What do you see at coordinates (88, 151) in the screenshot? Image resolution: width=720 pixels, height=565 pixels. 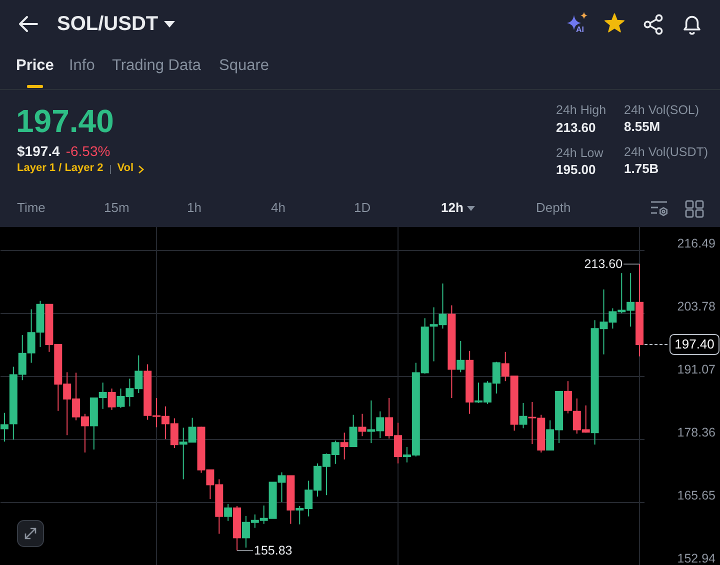 I see `text: -6.53%` at bounding box center [88, 151].